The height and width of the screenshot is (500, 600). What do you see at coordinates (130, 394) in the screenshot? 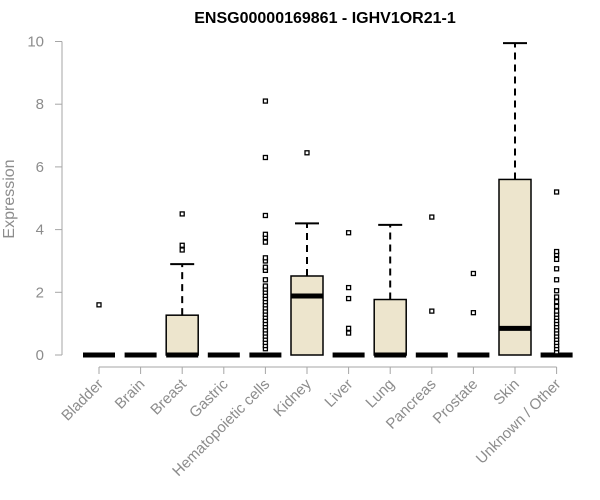
I see `x-tick-label: Brain` at bounding box center [130, 394].